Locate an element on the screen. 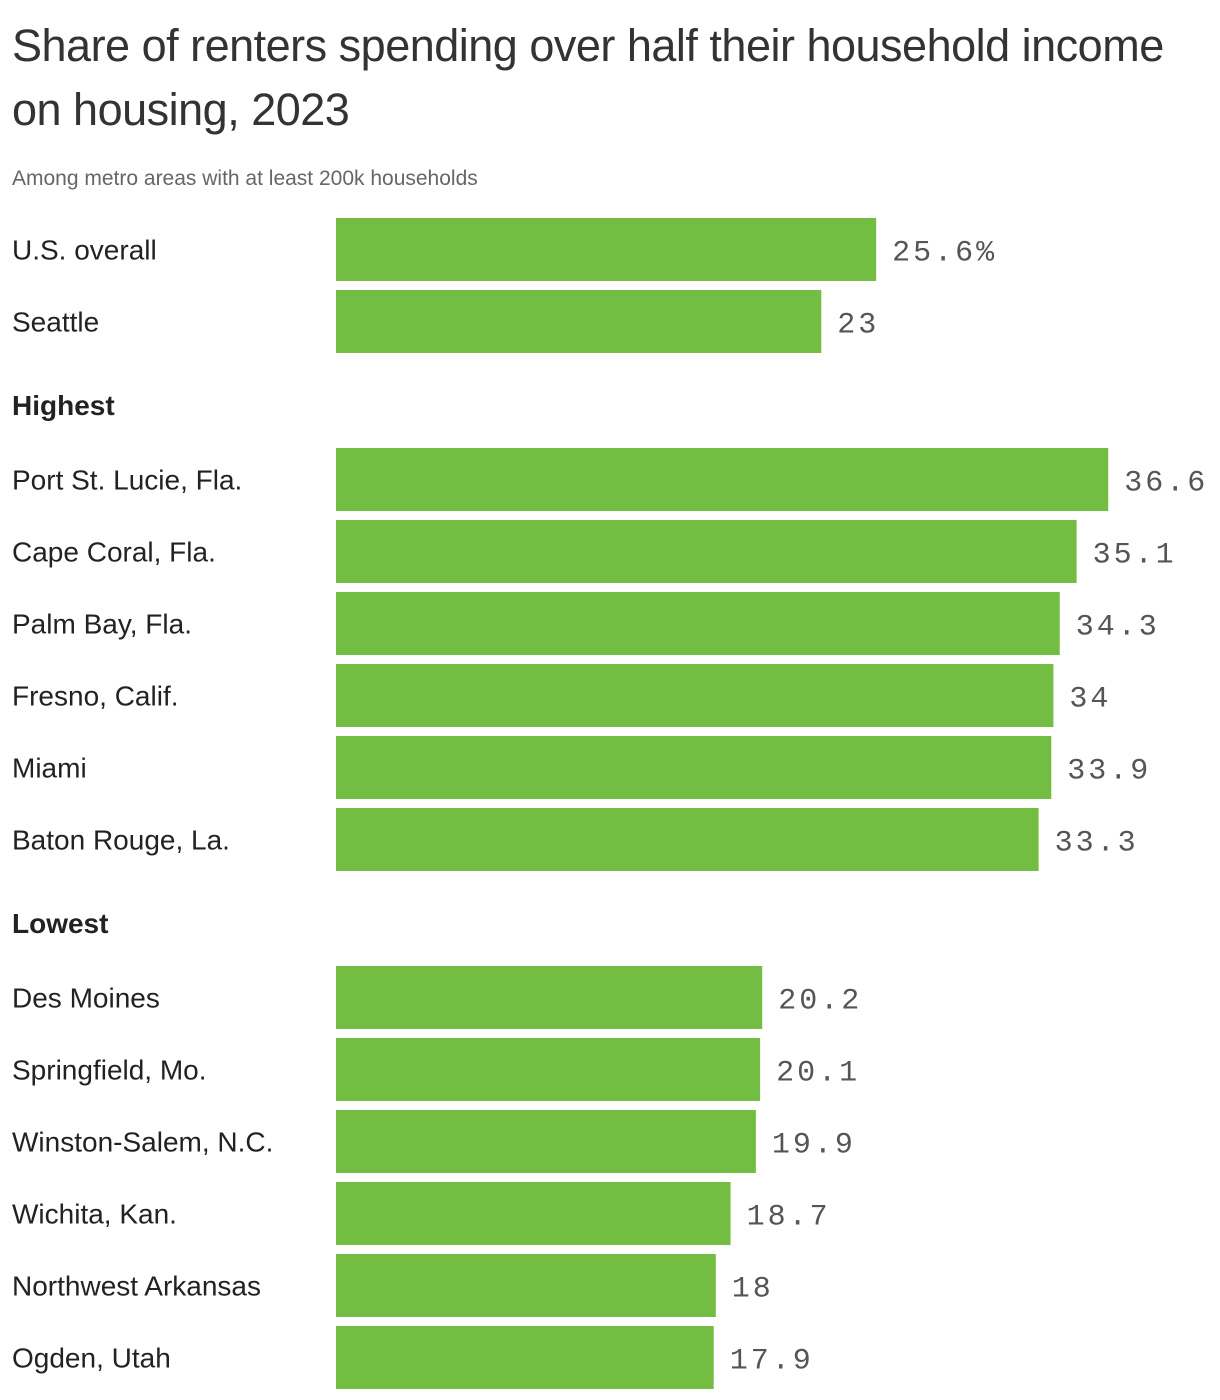 The image size is (1220, 1400). category-label: Ogden, Utah is located at coordinates (91, 1358).